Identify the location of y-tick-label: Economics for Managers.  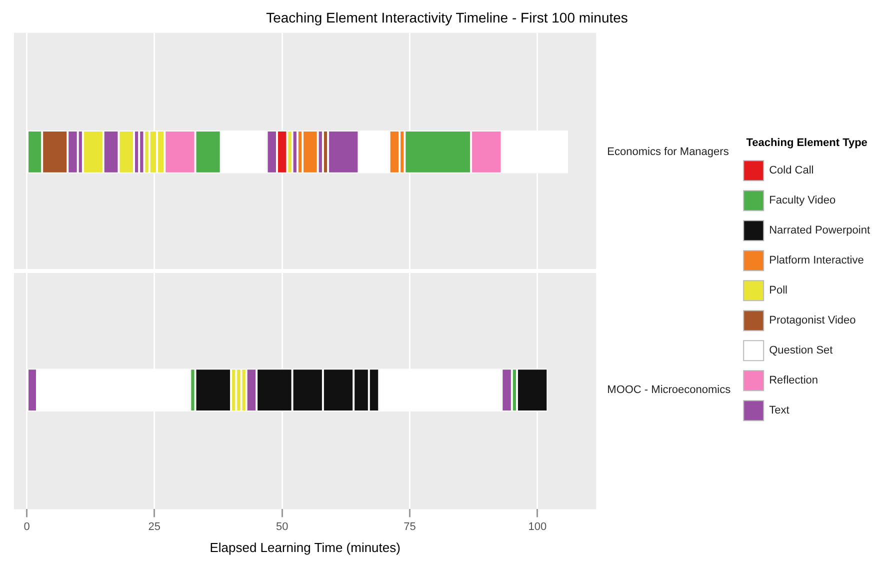
(668, 152).